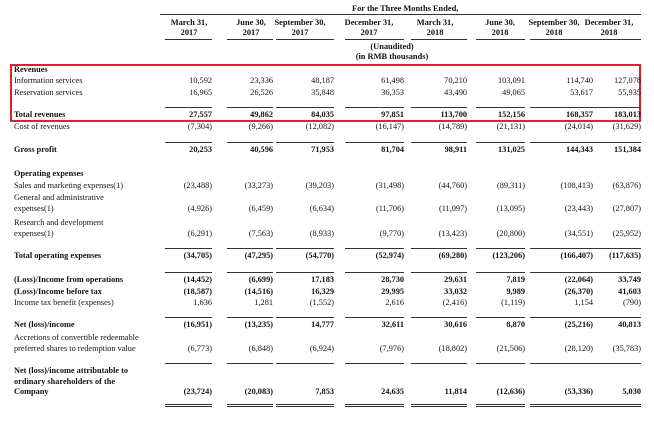 This screenshot has width=654, height=422. I want to click on row-value: (1,119), so click(513, 302).